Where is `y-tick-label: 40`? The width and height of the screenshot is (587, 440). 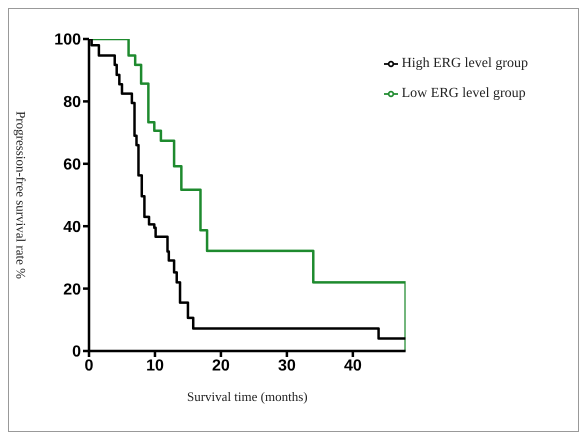
y-tick-label: 40 is located at coordinates (72, 227).